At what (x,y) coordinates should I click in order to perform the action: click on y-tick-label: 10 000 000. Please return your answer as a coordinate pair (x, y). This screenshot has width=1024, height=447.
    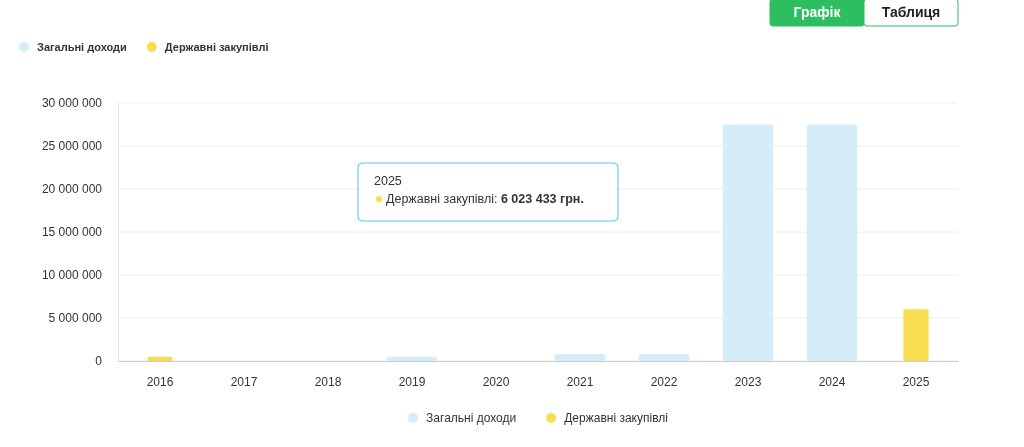
    Looking at the image, I should click on (72, 275).